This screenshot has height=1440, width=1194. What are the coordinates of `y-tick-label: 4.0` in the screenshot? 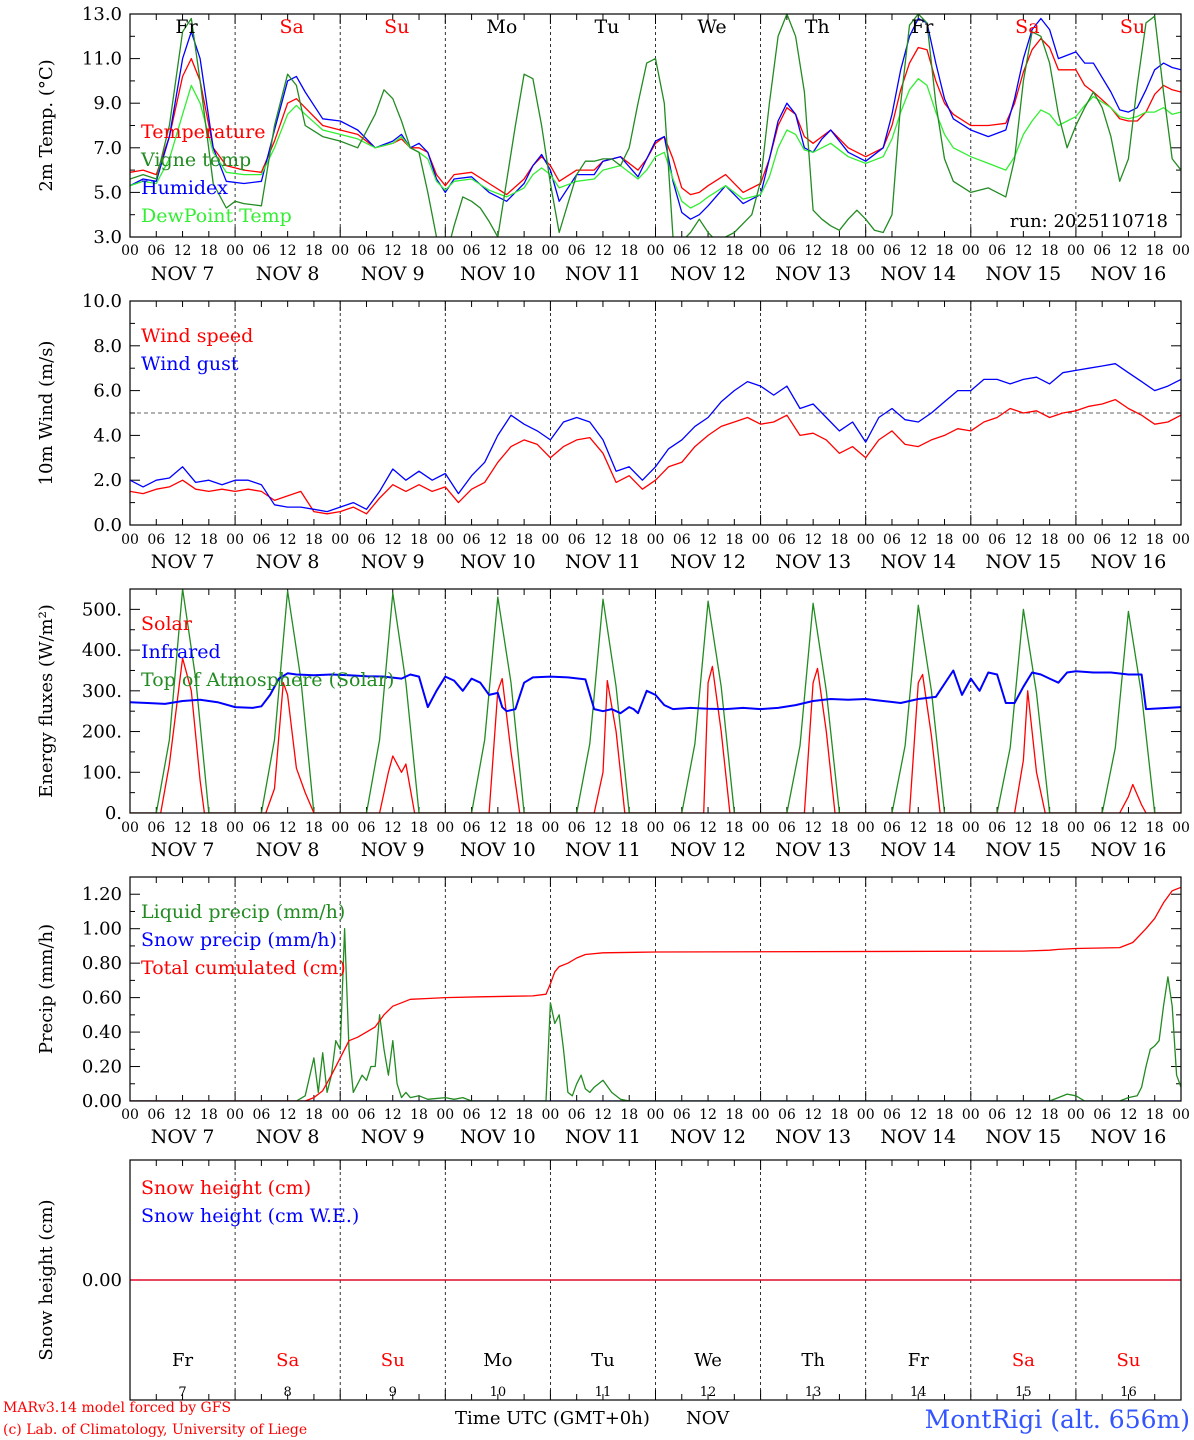 It's located at (107, 435).